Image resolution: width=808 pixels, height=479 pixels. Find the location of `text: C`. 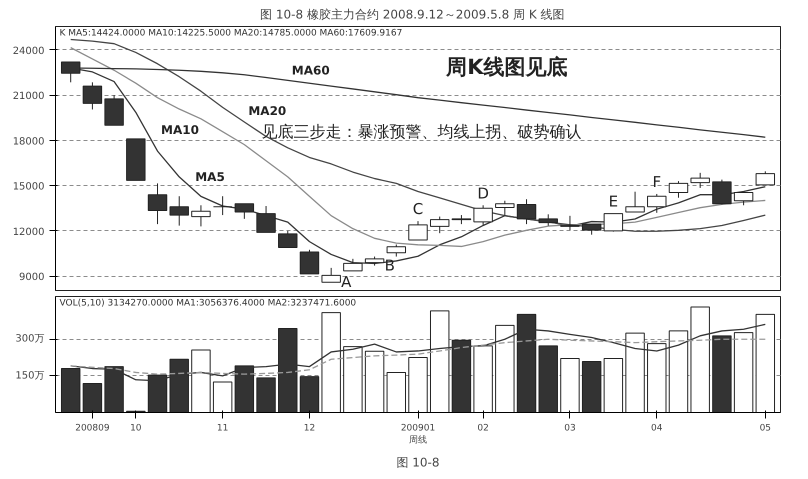

text: C is located at coordinates (418, 209).